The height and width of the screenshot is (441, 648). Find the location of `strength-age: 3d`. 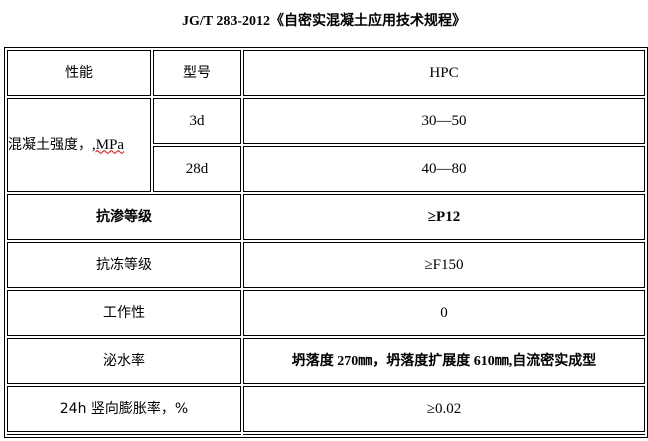

strength-age: 3d is located at coordinates (197, 121).